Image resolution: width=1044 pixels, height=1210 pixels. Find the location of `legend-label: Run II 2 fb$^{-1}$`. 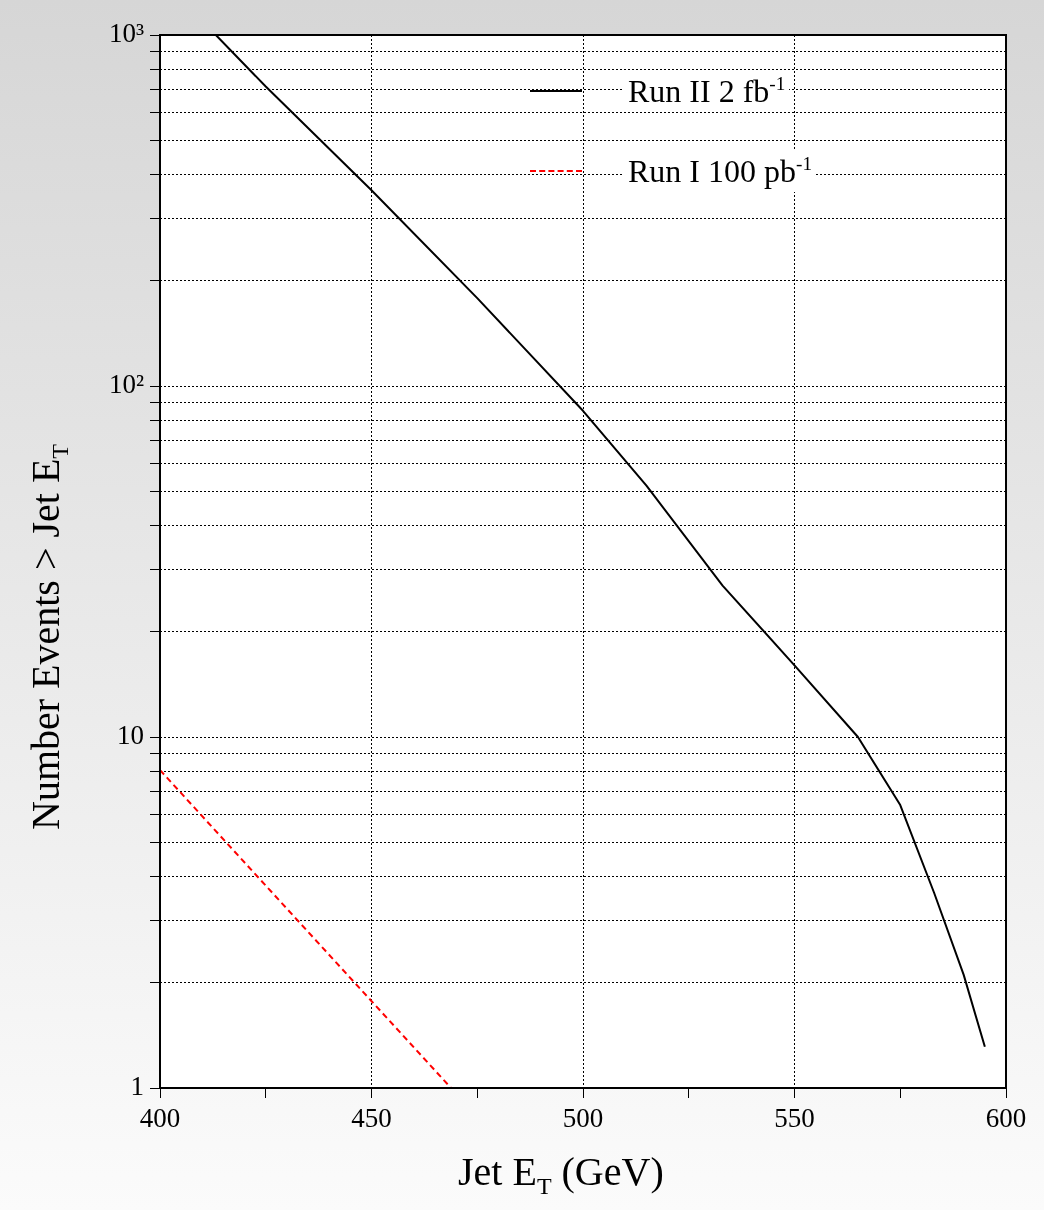

legend-label: Run II 2 fb$^{-1}$ is located at coordinates (707, 91).